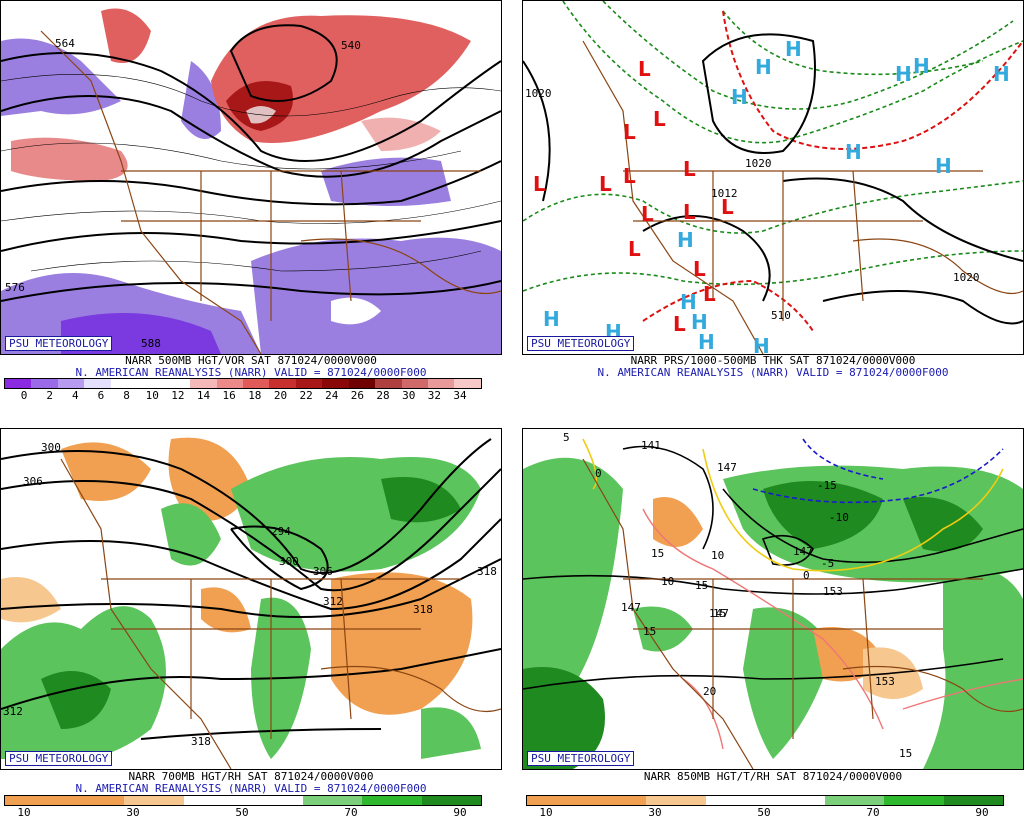 The image size is (1024, 819). I want to click on temp-zero-contour, so click(793, 505).